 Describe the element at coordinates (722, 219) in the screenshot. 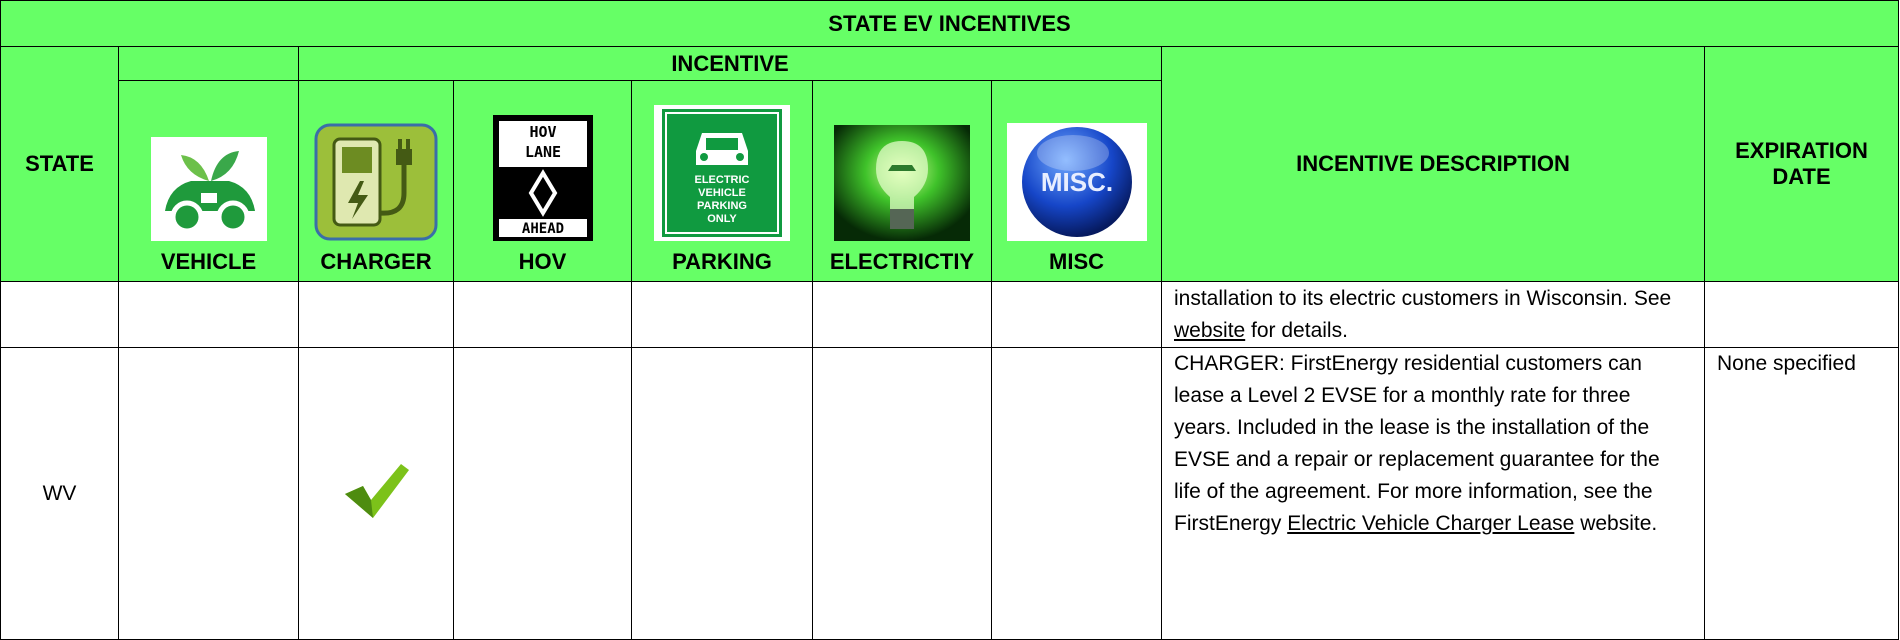

I see `sign-text: ONLY` at that location.